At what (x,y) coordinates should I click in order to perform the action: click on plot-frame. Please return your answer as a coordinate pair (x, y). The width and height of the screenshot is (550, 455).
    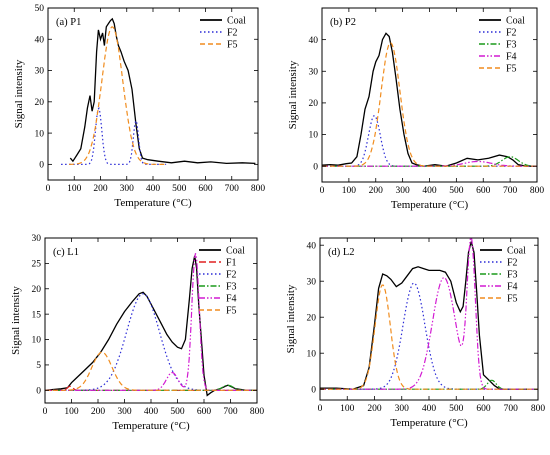
    Looking at the image, I should click on (429, 319).